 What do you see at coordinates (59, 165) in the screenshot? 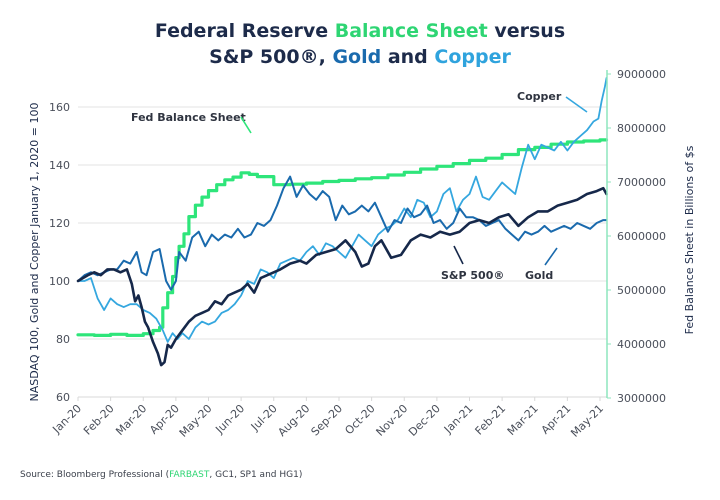
I see `y-tick-label: 140` at bounding box center [59, 165].